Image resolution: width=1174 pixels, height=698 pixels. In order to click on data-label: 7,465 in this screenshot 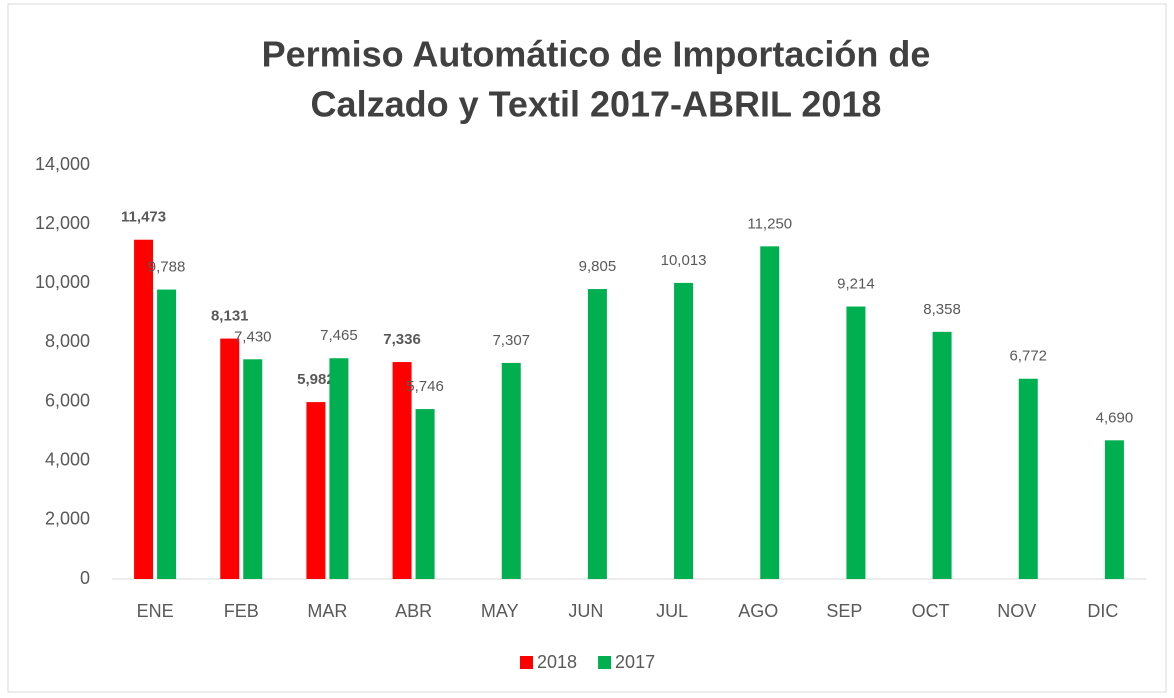, I will do `click(339, 335)`.